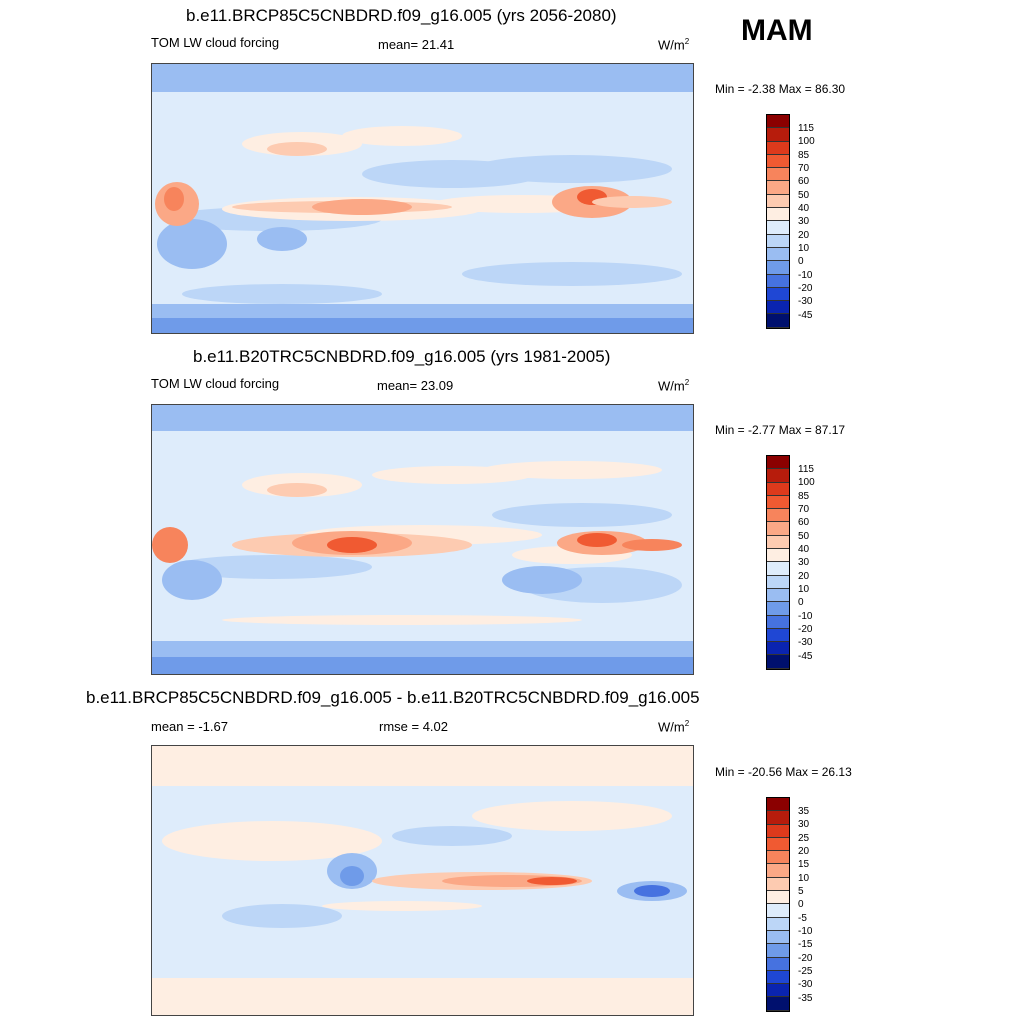 Image resolution: width=1024 pixels, height=1024 pixels. I want to click on colorbar-label: 25, so click(804, 838).